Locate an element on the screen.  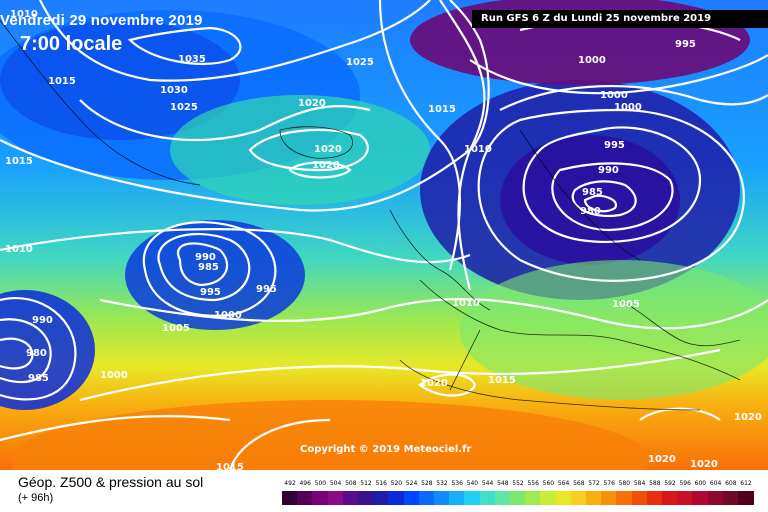
scale-label: 504 is located at coordinates (335, 483).